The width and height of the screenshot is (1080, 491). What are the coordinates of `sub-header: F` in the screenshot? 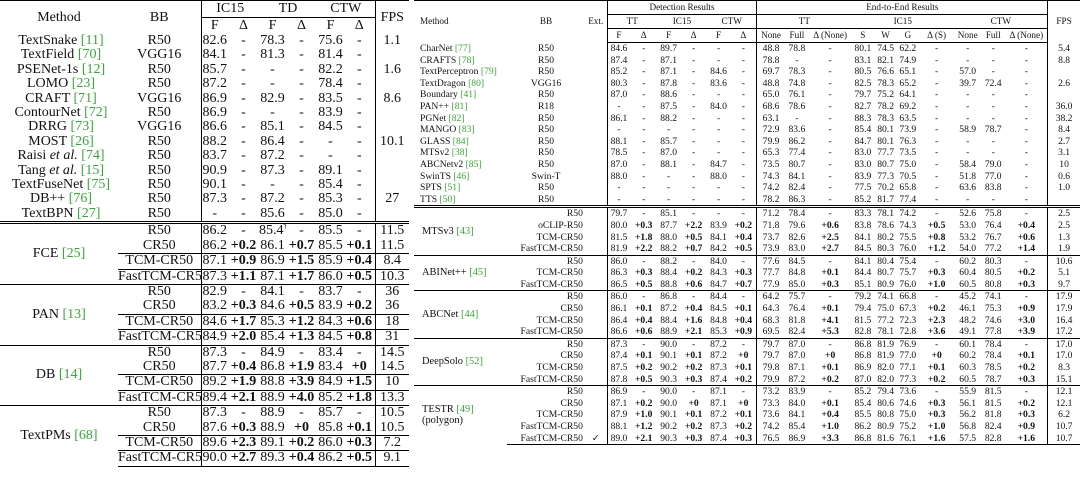 It's located at (718, 35).